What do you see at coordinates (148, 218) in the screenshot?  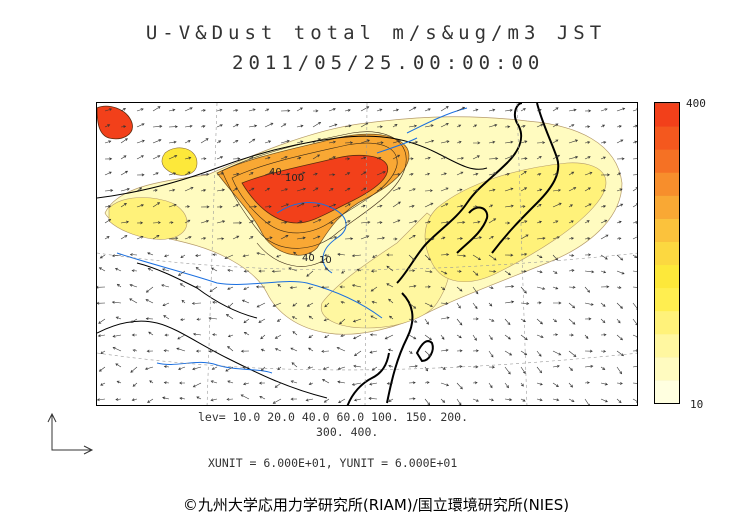 I see `dust-region-west` at bounding box center [148, 218].